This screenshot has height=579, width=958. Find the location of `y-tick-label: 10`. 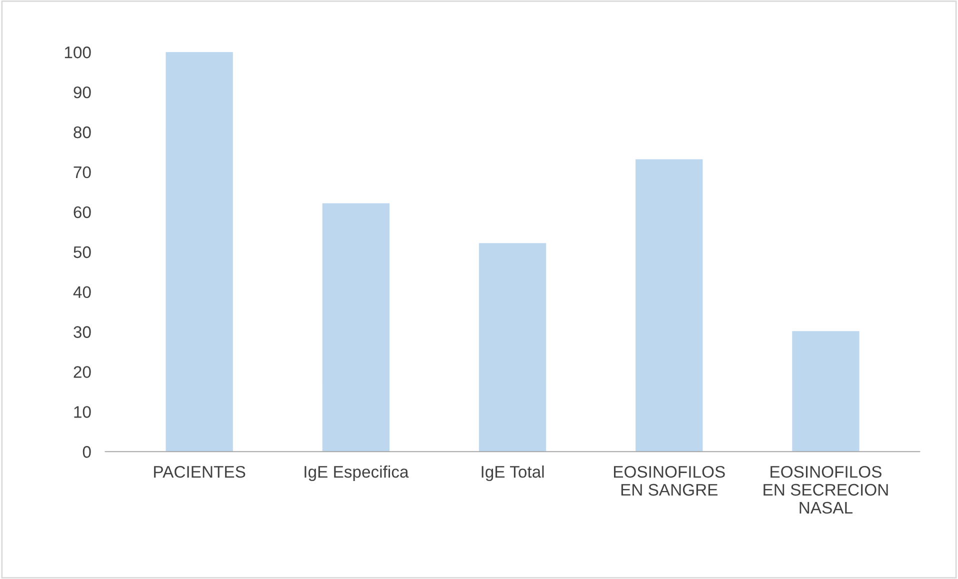

y-tick-label: 10 is located at coordinates (82, 412).